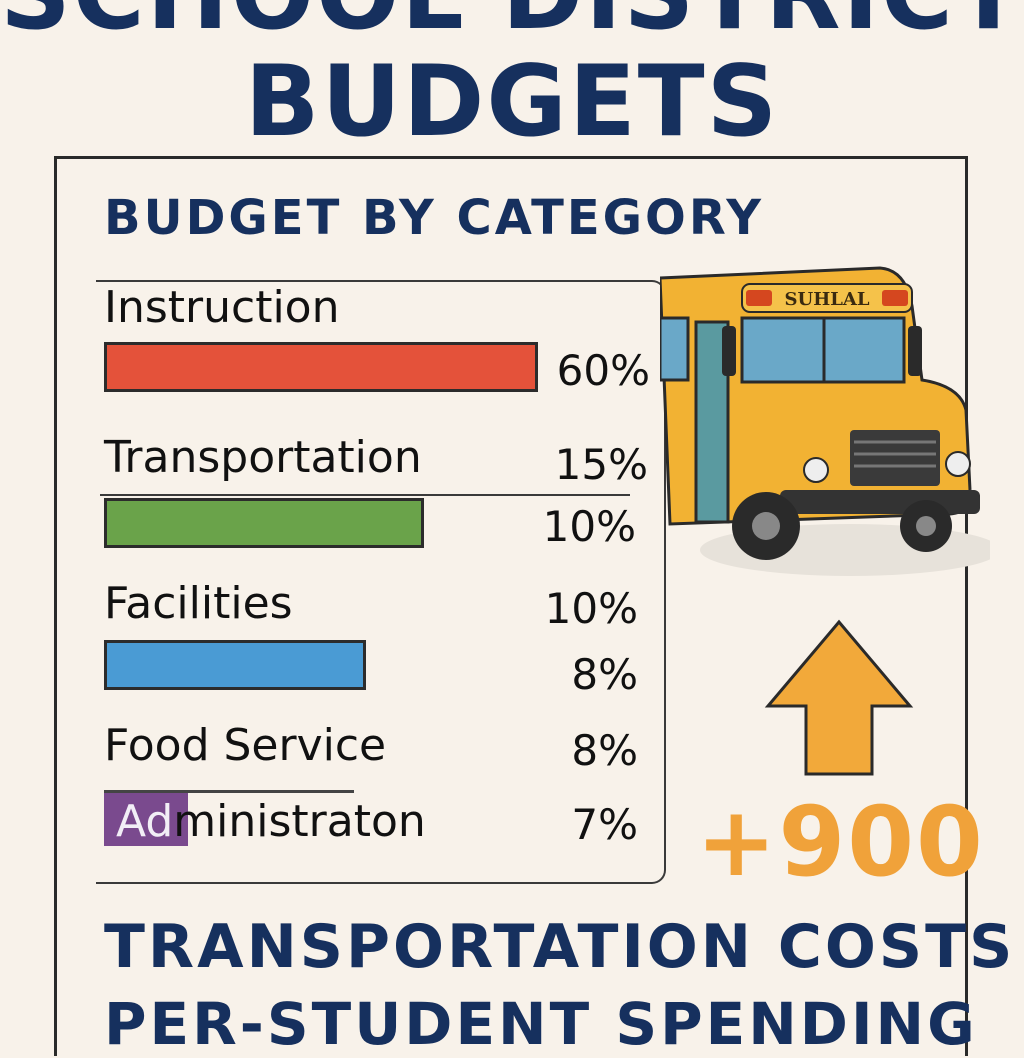 This screenshot has height=1058, width=1024. What do you see at coordinates (512, 26) in the screenshot?
I see `page-title-line-1: SCHOOL DISTRICT` at bounding box center [512, 26].